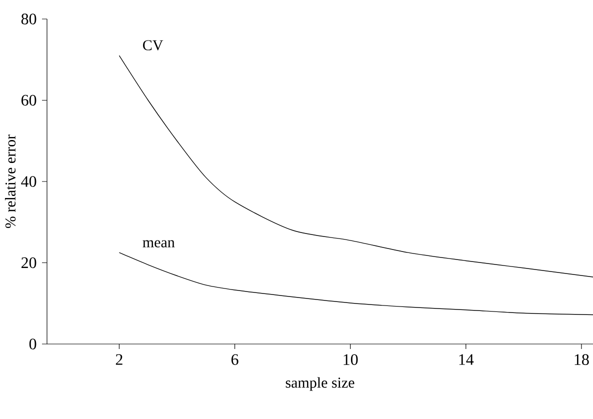 Image resolution: width=593 pixels, height=419 pixels. Describe the element at coordinates (355, 284) in the screenshot. I see `line-series` at that location.